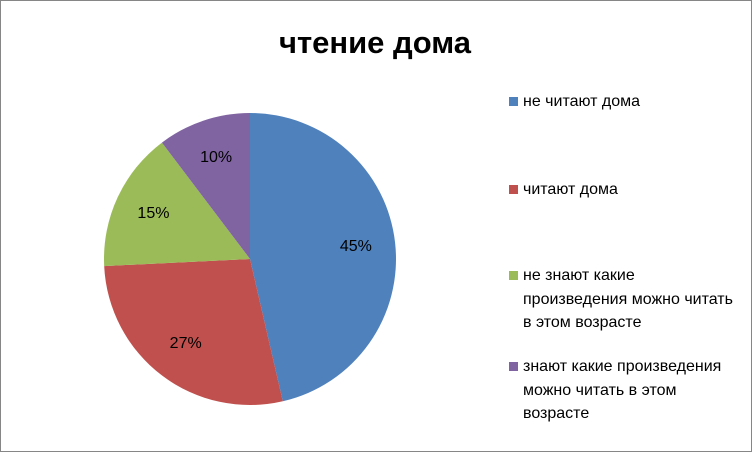 The image size is (752, 452). What do you see at coordinates (153, 213) in the screenshot?
I see `data-label: 15%` at bounding box center [153, 213].